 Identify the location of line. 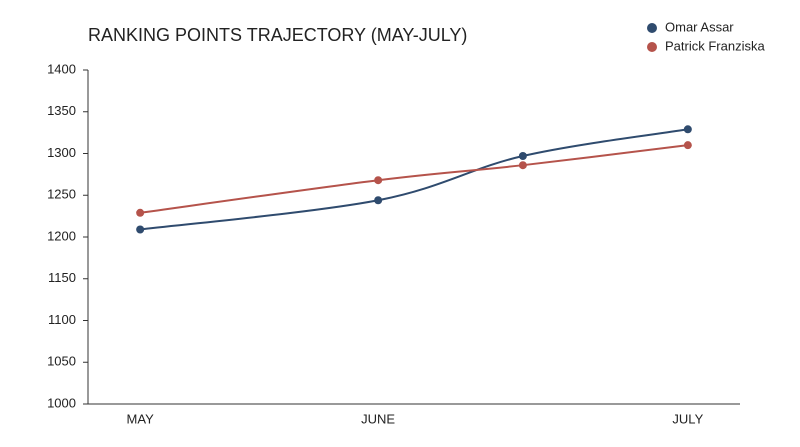
(414, 179).